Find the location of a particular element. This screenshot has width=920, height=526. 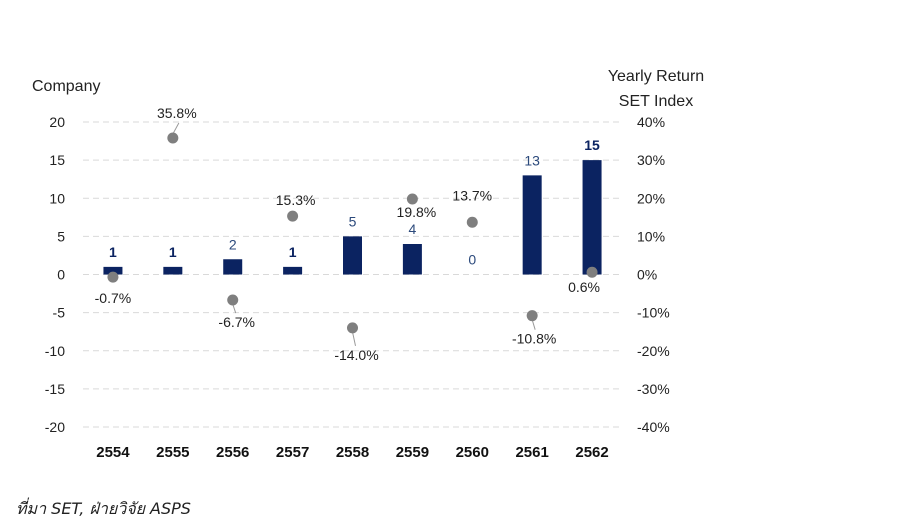

x-tick-label: 2559 is located at coordinates (412, 452).